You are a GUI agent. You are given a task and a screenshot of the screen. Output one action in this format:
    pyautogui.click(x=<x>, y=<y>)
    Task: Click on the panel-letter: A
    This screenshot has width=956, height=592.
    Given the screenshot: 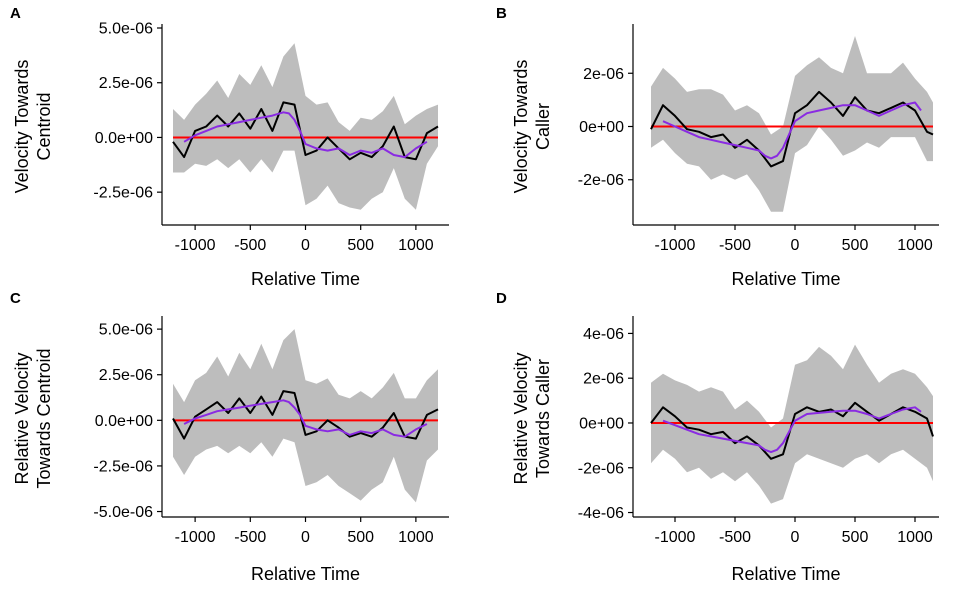 What is the action you would take?
    pyautogui.click(x=15, y=13)
    